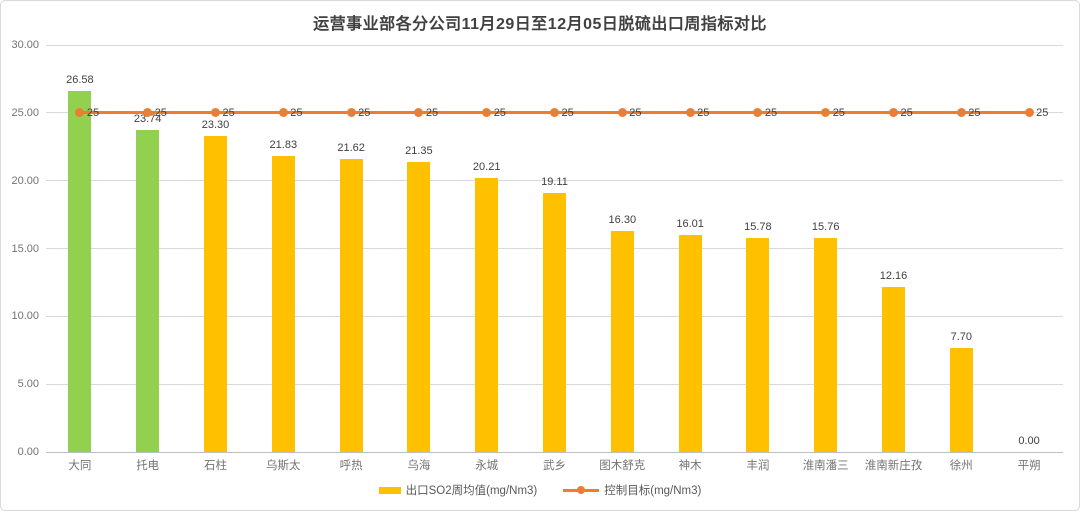  Describe the element at coordinates (419, 151) in the screenshot. I see `bar-value-label: 21.35` at that location.